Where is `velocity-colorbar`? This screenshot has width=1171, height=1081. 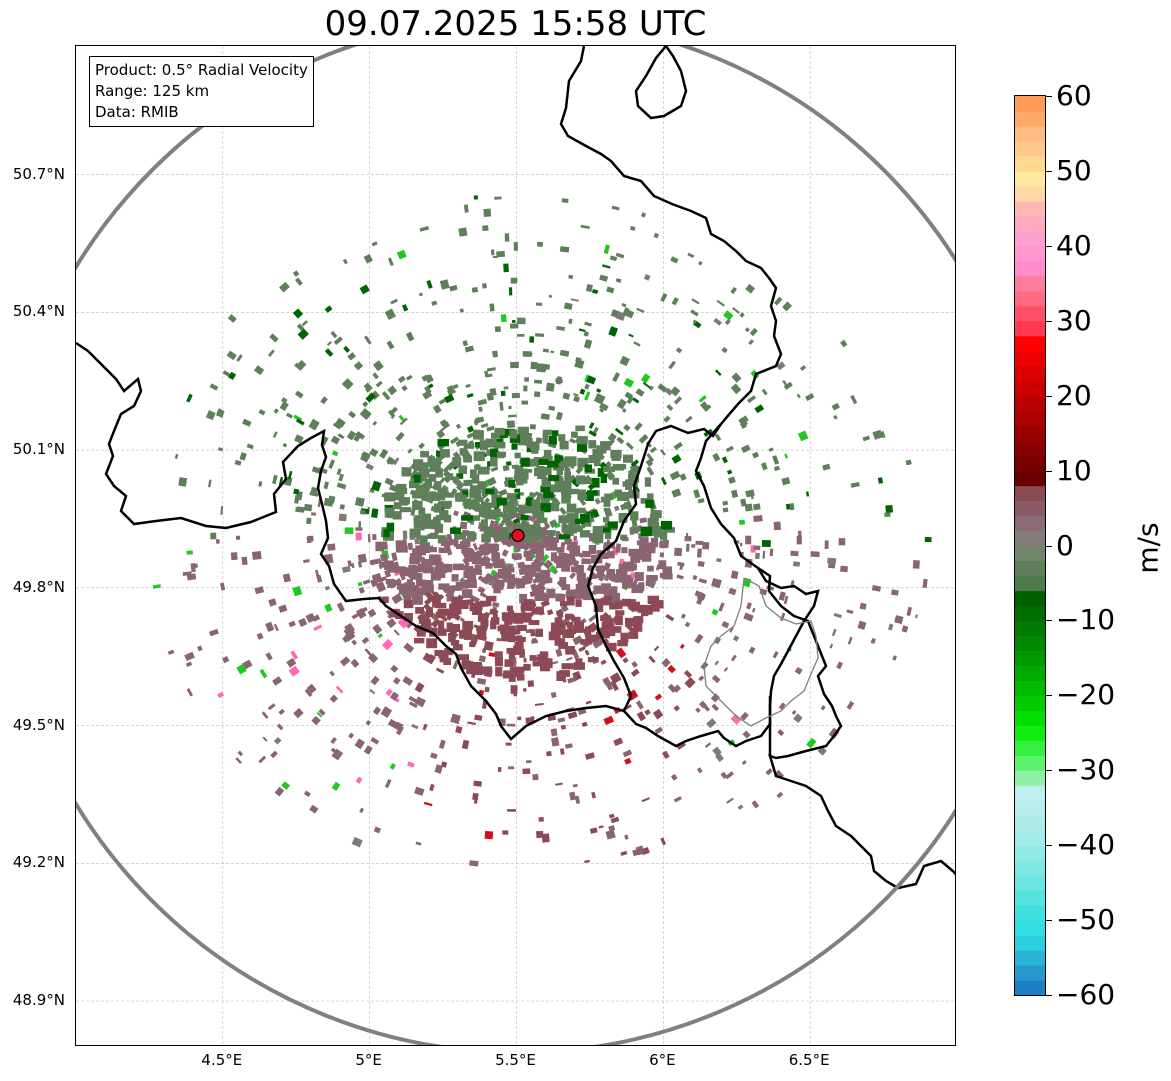
velocity-colorbar is located at coordinates (1030, 545).